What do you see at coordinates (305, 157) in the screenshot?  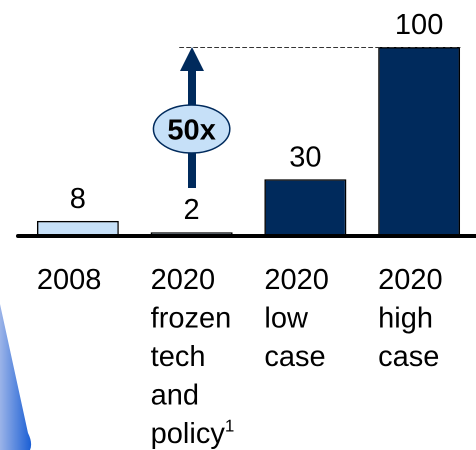 I see `data-label: 30` at bounding box center [305, 157].